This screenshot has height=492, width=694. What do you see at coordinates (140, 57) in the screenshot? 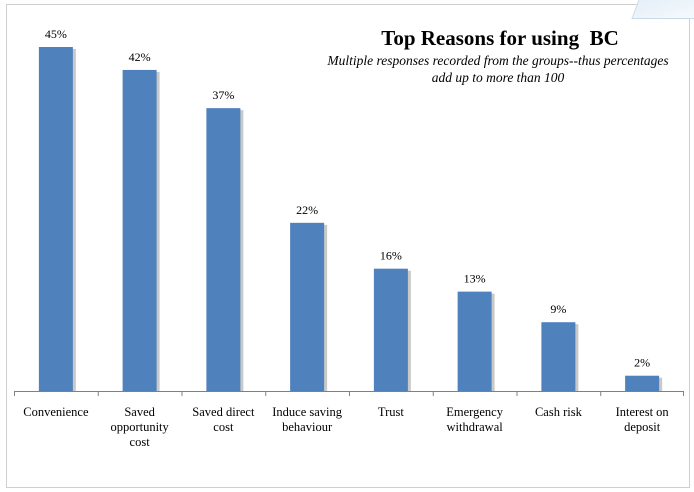
I see `data-label: 42%` at bounding box center [140, 57].